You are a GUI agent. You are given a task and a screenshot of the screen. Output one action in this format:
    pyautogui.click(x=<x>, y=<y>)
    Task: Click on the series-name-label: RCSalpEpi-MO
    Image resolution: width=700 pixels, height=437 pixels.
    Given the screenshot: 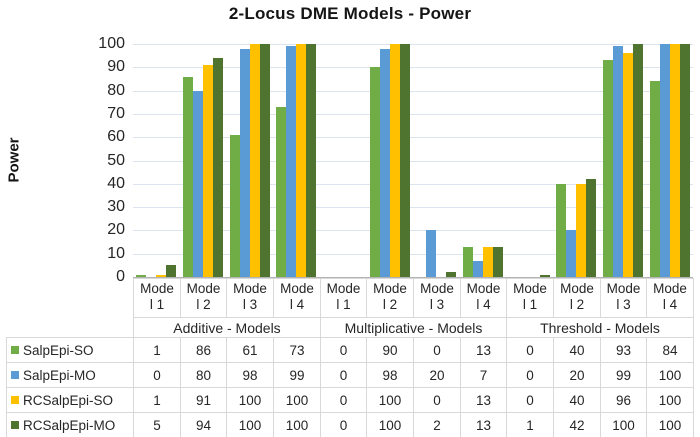 What is the action you would take?
    pyautogui.click(x=69, y=425)
    